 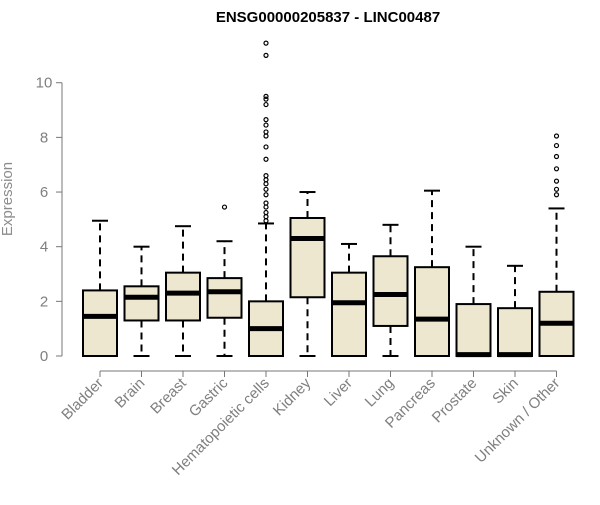 I want to click on x-tick-label: Bladder, so click(x=82, y=399).